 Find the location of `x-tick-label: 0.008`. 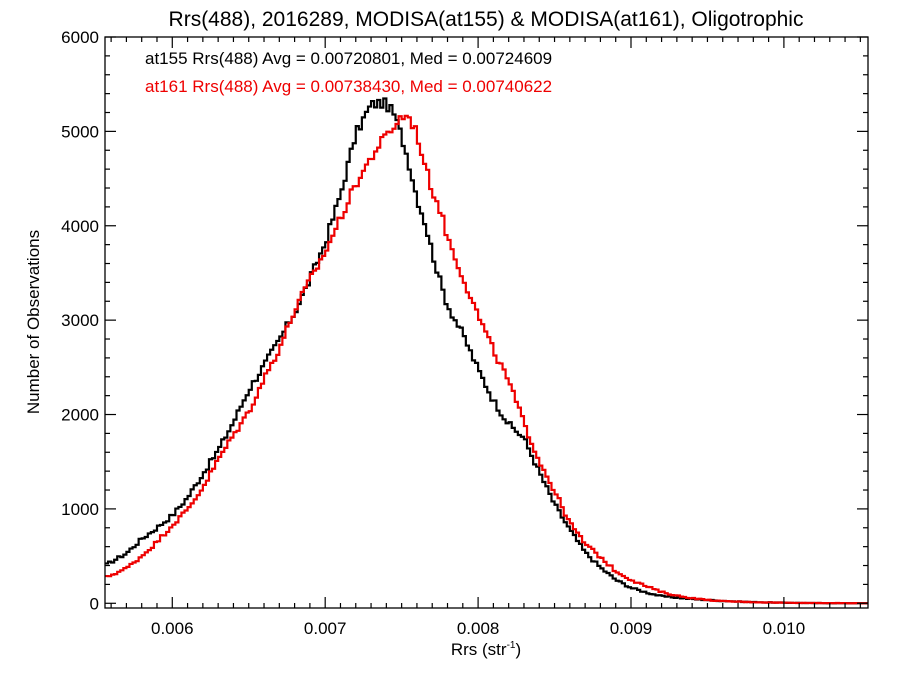

x-tick-label: 0.008 is located at coordinates (478, 628).